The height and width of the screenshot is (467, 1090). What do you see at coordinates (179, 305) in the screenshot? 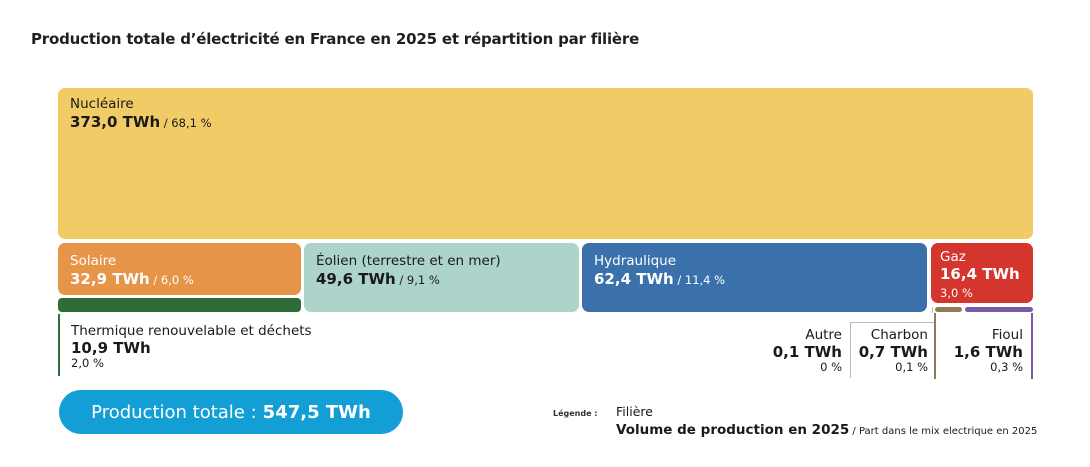
I see `bar-thermique` at bounding box center [179, 305].